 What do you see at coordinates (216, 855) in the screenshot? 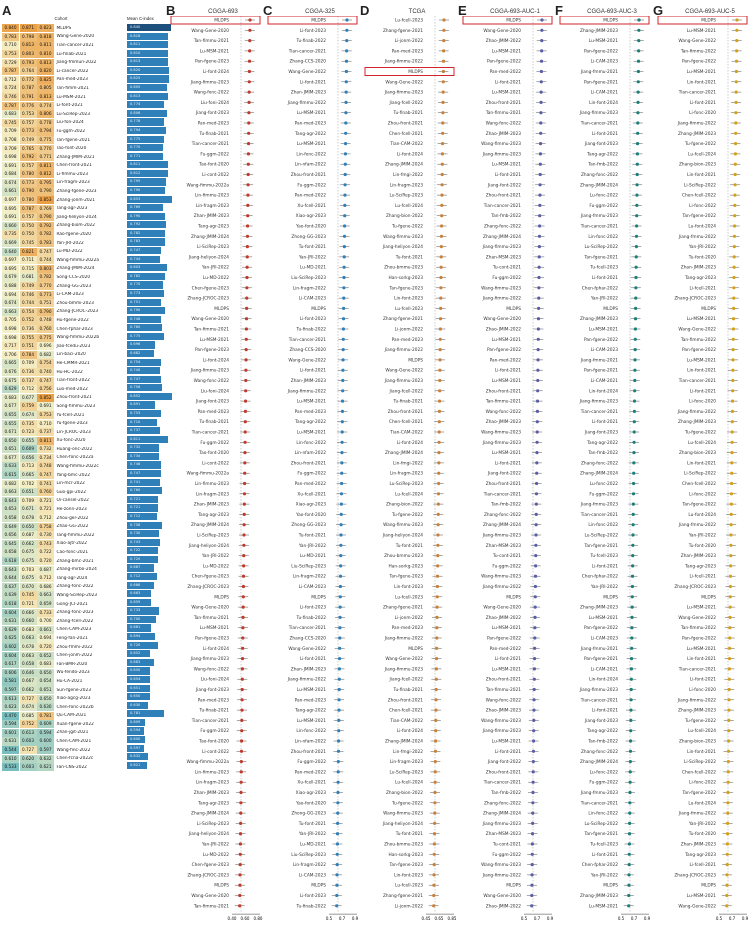
I see `forest-row-label: Lu-MD-2022` at bounding box center [216, 855].